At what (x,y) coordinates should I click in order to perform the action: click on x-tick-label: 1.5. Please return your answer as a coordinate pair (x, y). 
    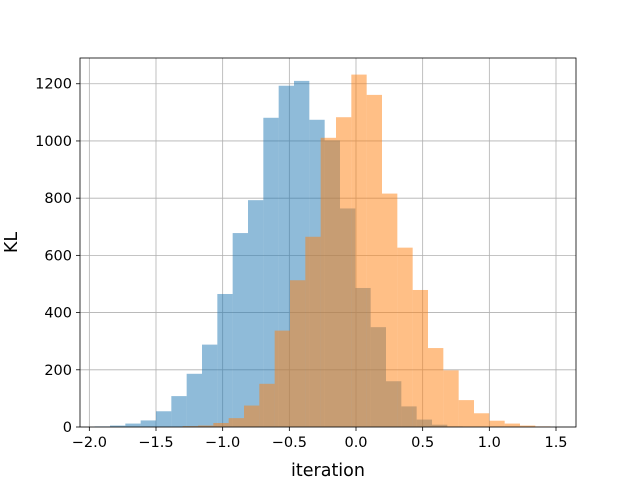
    Looking at the image, I should click on (555, 443).